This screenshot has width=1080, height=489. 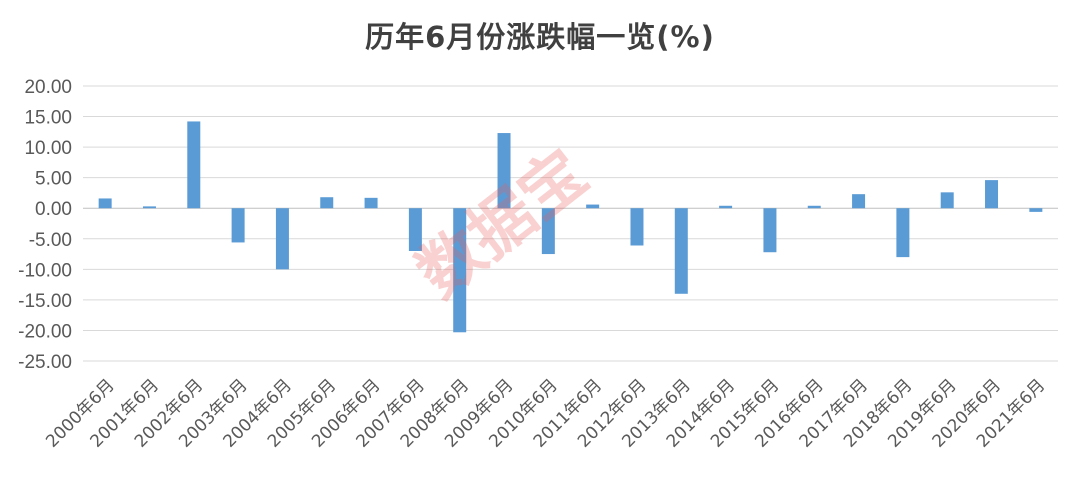 What do you see at coordinates (53, 179) in the screenshot?
I see `y-tick-label: 5.00` at bounding box center [53, 179].